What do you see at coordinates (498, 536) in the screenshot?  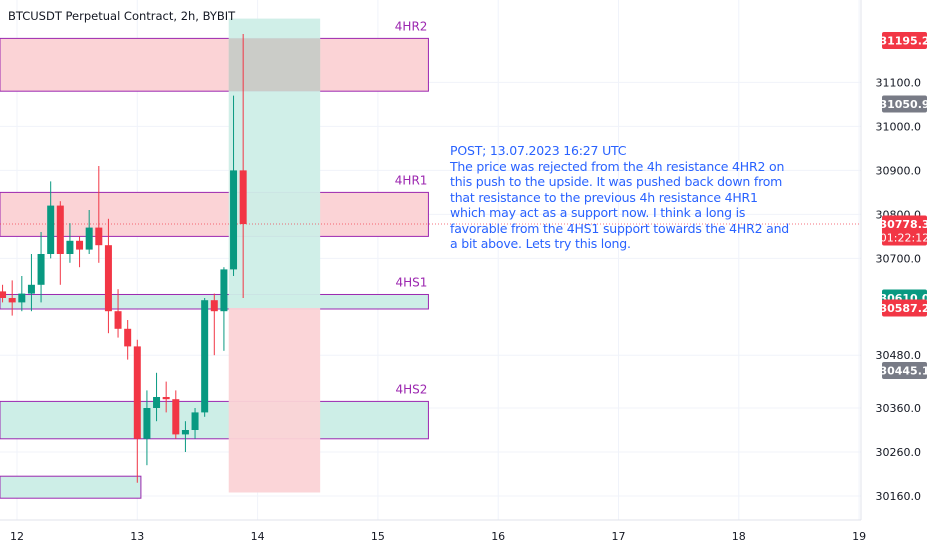 I see `time-tick-label: 16` at bounding box center [498, 536].